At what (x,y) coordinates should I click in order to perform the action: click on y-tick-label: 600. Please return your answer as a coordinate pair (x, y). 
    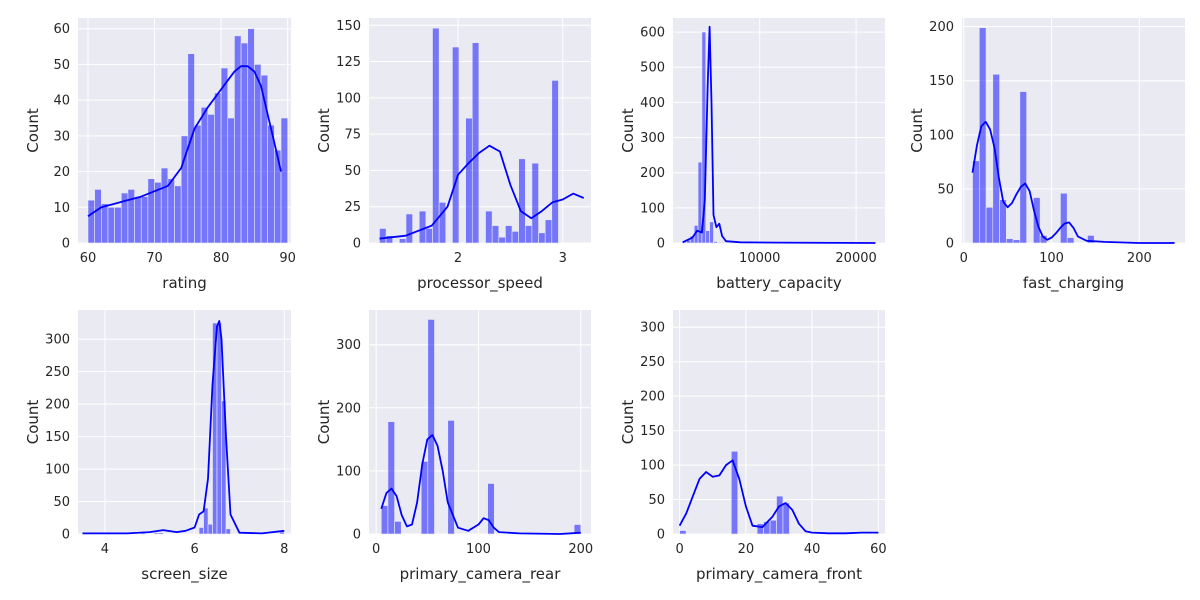
    Looking at the image, I should click on (652, 33).